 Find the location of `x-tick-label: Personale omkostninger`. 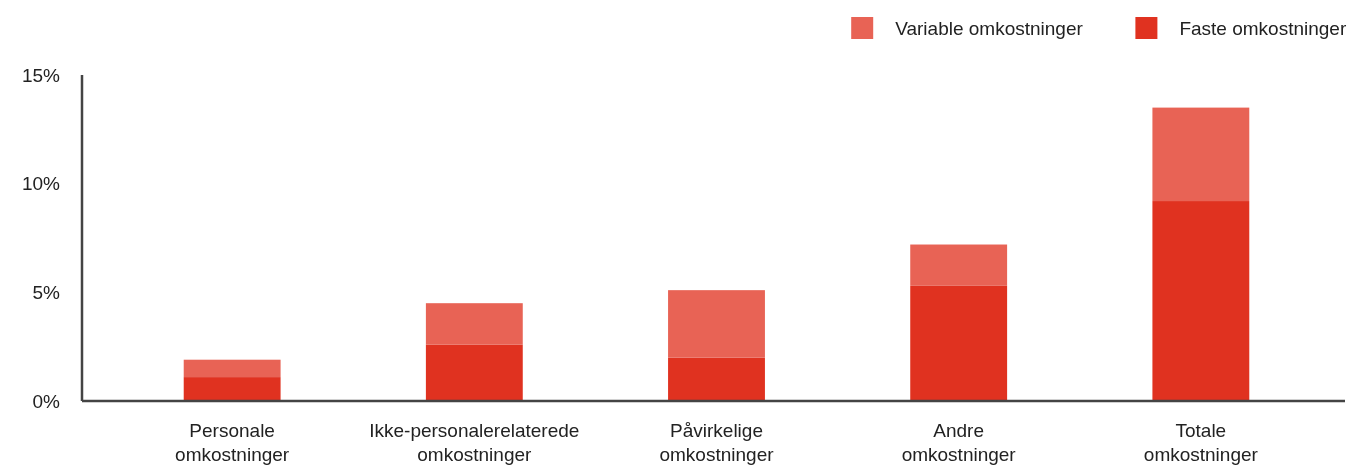

x-tick-label: Personale omkostninger is located at coordinates (232, 442).